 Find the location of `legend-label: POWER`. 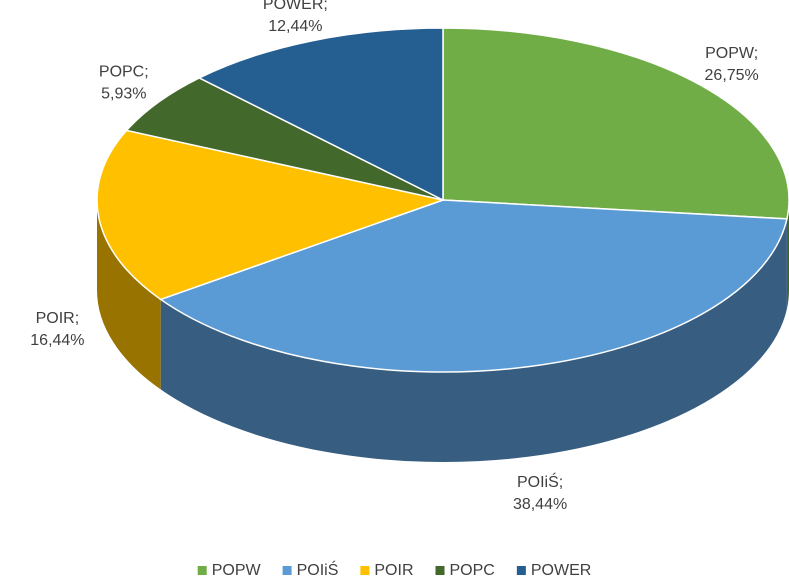

legend-label: POWER is located at coordinates (561, 570).